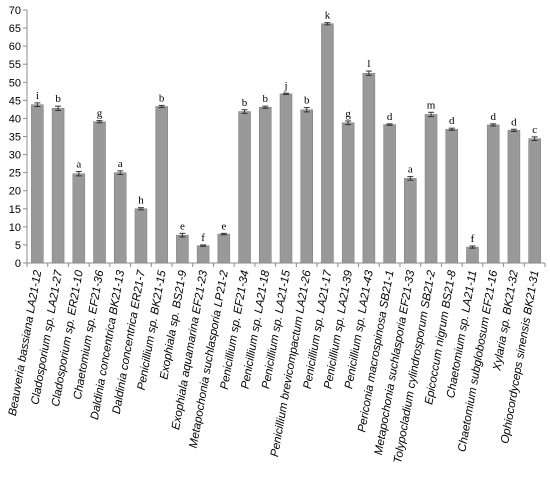 This screenshot has height=487, width=550. What do you see at coordinates (15, 65) in the screenshot?
I see `y-tick-label: 55` at bounding box center [15, 65].